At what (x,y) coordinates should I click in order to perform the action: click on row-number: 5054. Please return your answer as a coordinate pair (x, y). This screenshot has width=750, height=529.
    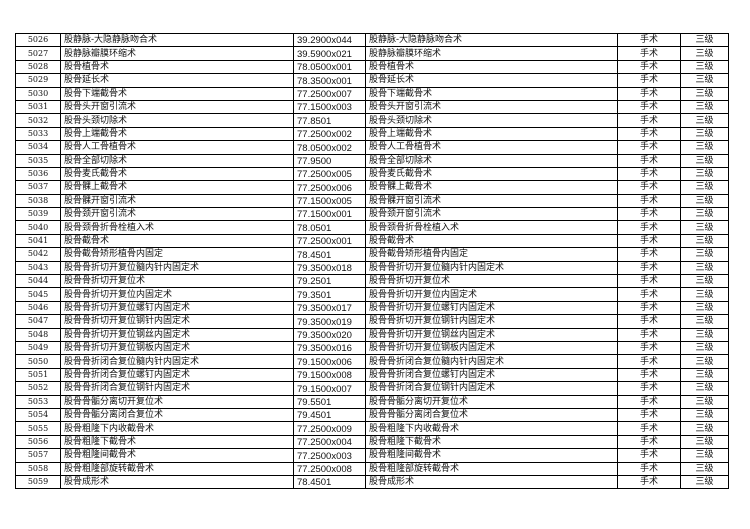
    Looking at the image, I should click on (38, 415).